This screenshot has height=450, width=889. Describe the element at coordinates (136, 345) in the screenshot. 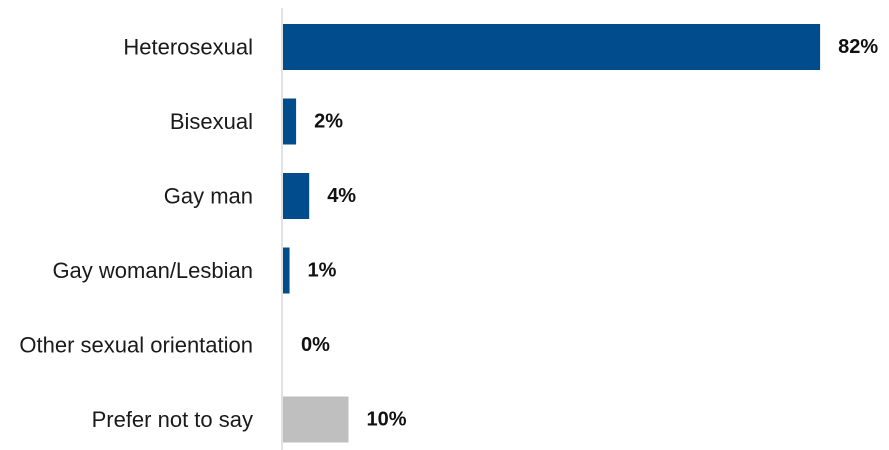

I see `category-label-4: Other sexual orientation` at that location.